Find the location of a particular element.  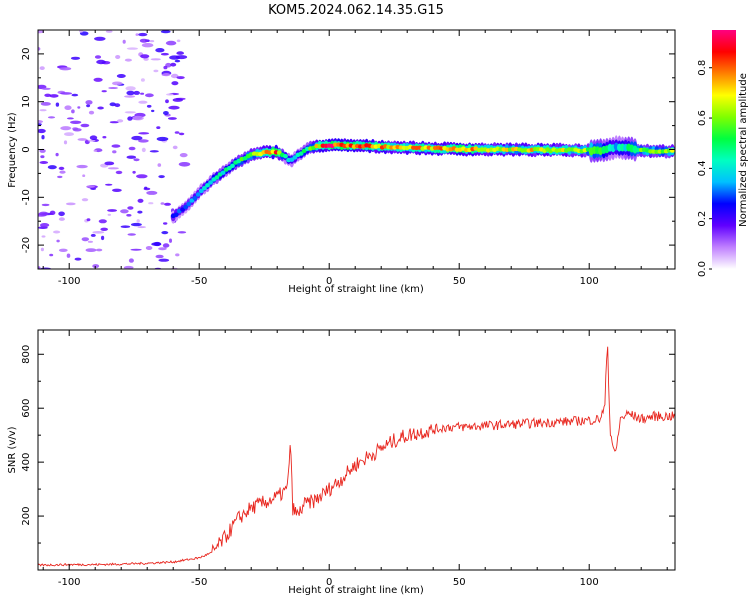

colorbar-tick-label: 0.6 is located at coordinates (702, 118).